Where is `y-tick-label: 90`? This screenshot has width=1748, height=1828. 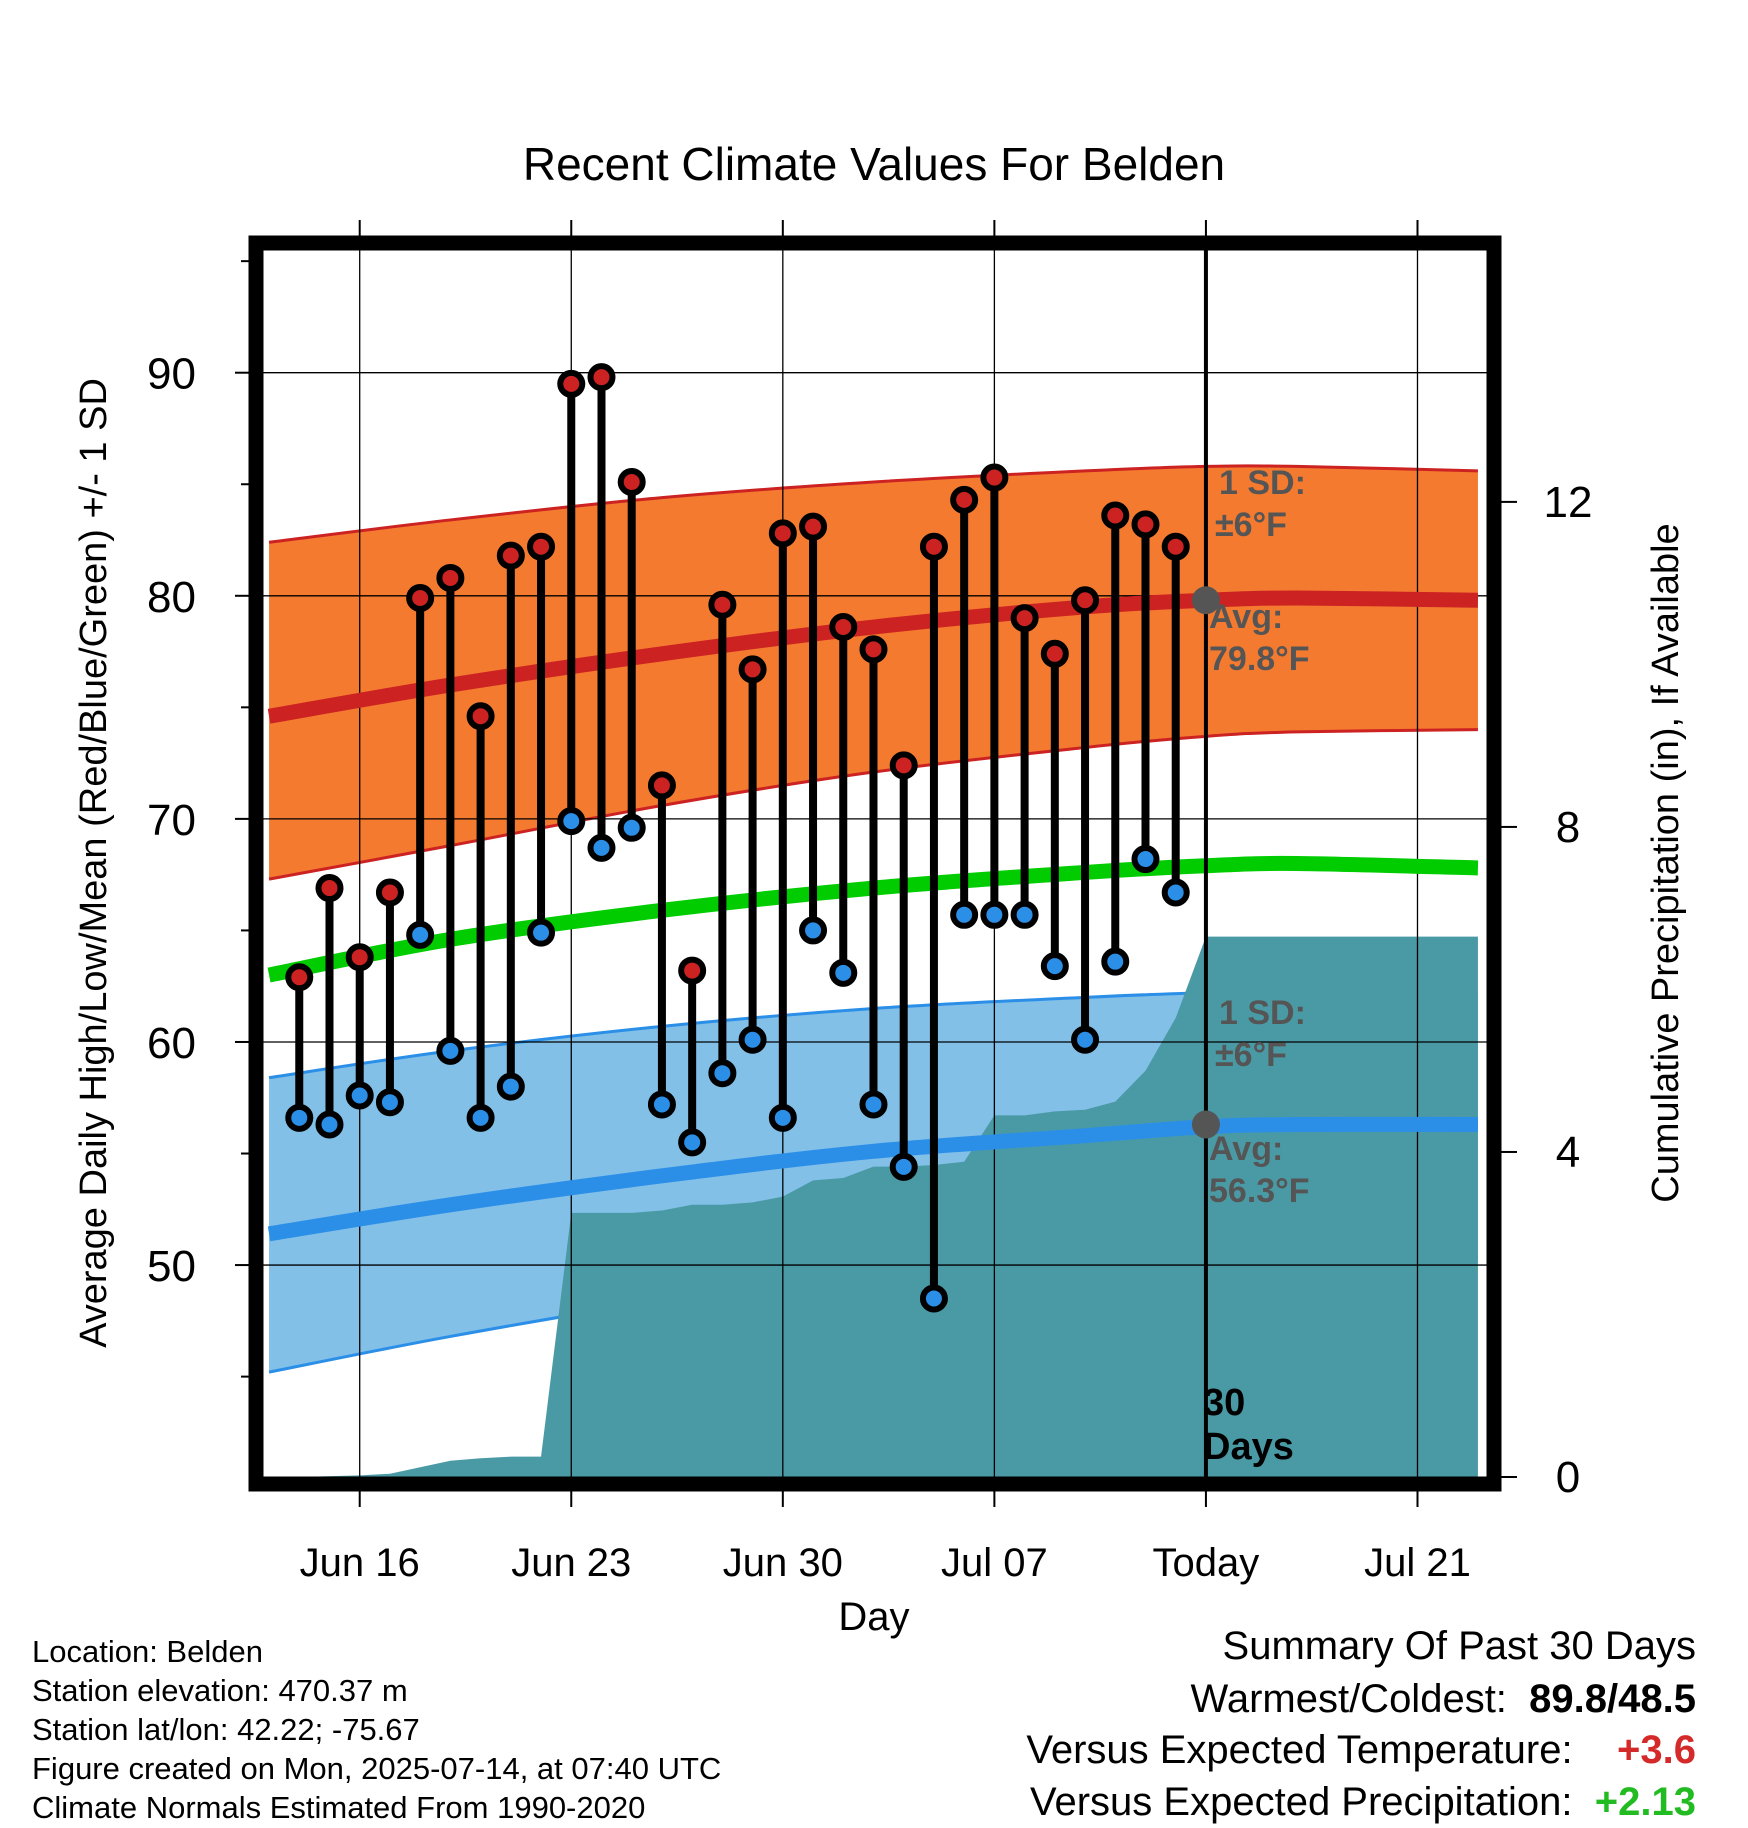 y-tick-label: 90 is located at coordinates (171, 374).